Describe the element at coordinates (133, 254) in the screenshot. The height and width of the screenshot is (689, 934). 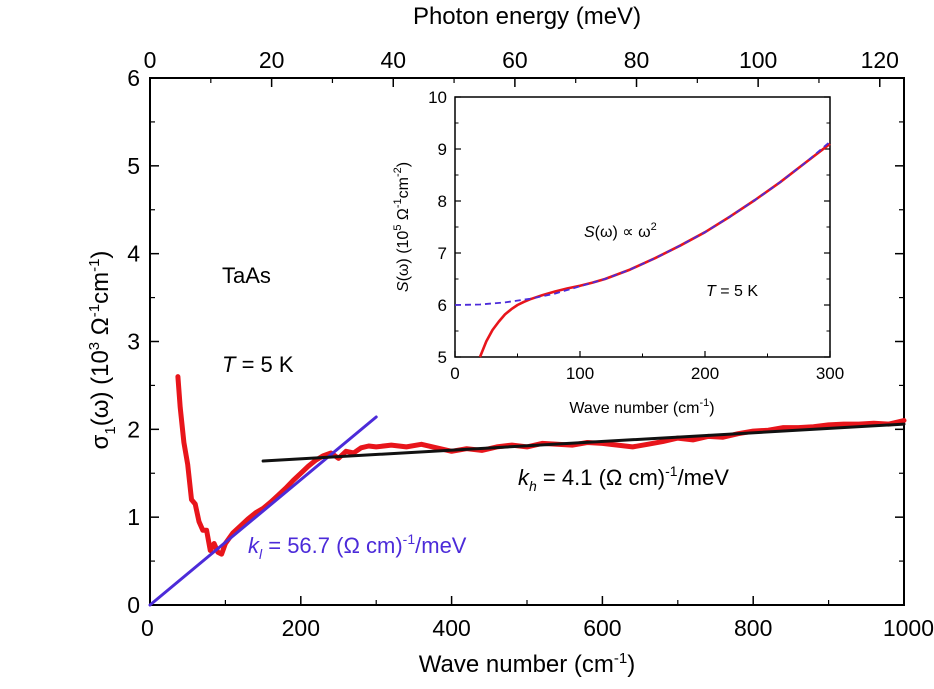
I see `y-tick-label-4: 4` at that location.